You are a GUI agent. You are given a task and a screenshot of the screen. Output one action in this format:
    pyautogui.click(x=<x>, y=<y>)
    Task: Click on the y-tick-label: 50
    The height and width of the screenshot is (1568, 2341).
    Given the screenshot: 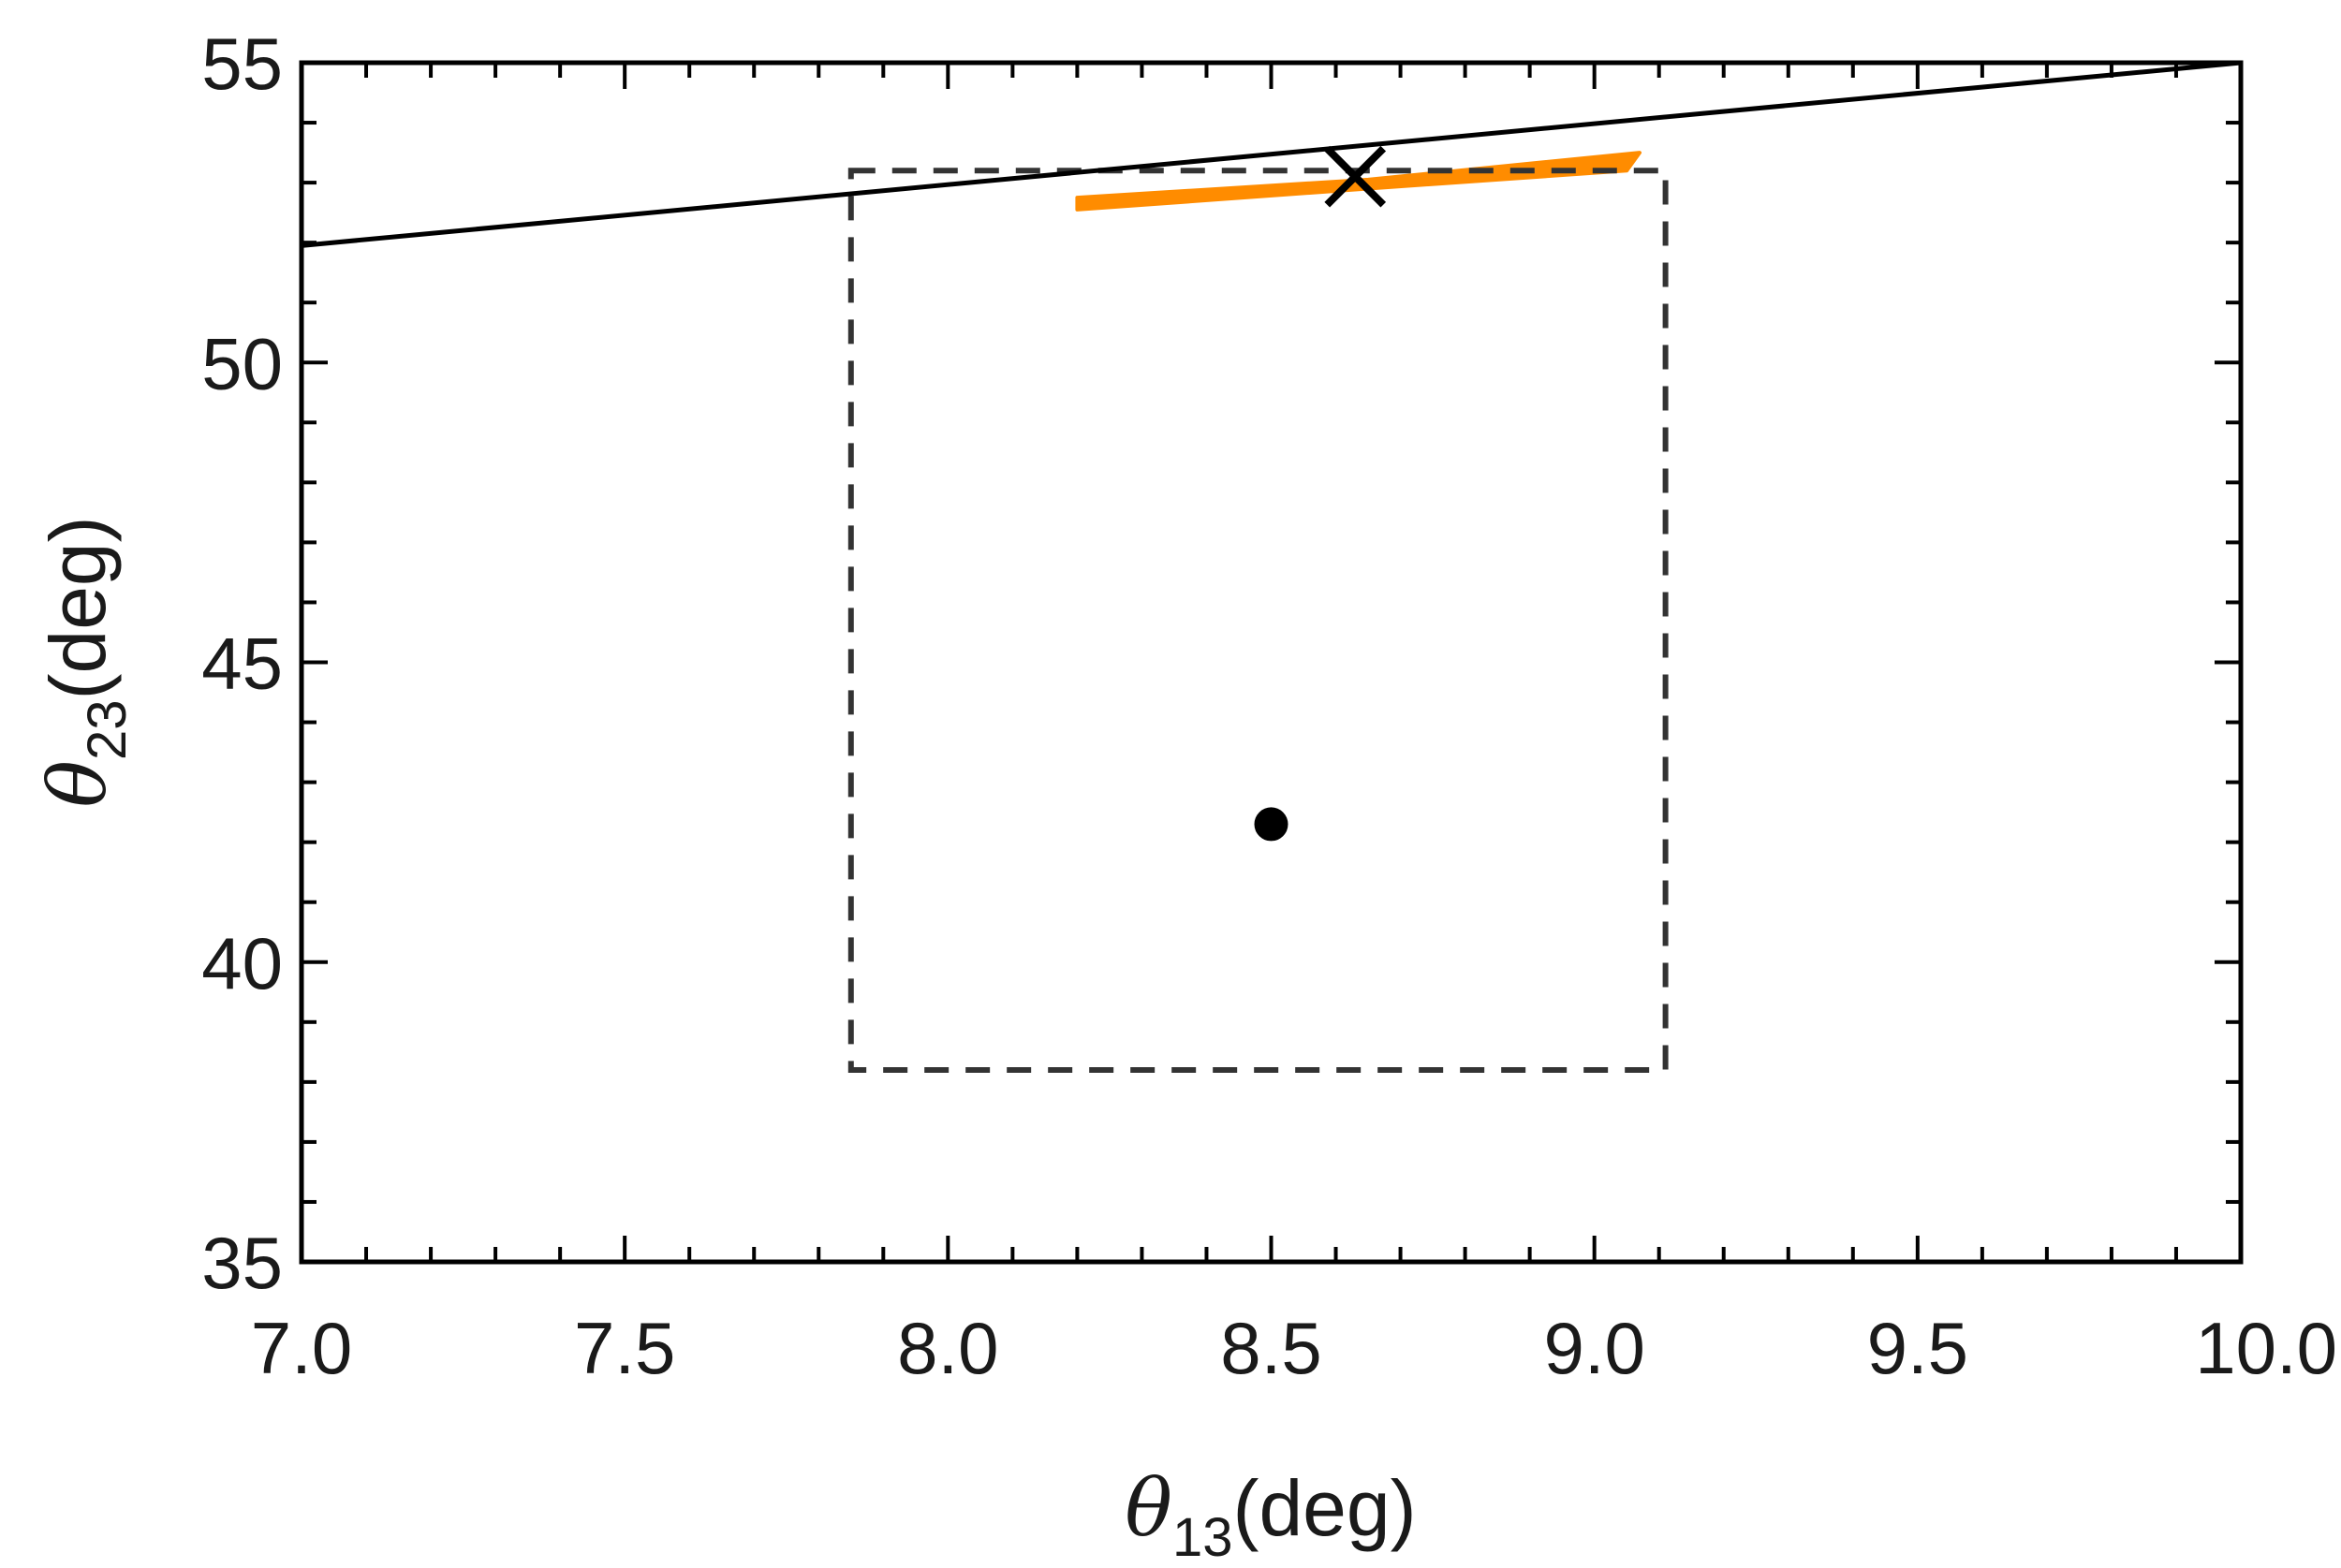 What is the action you would take?
    pyautogui.click(x=242, y=363)
    